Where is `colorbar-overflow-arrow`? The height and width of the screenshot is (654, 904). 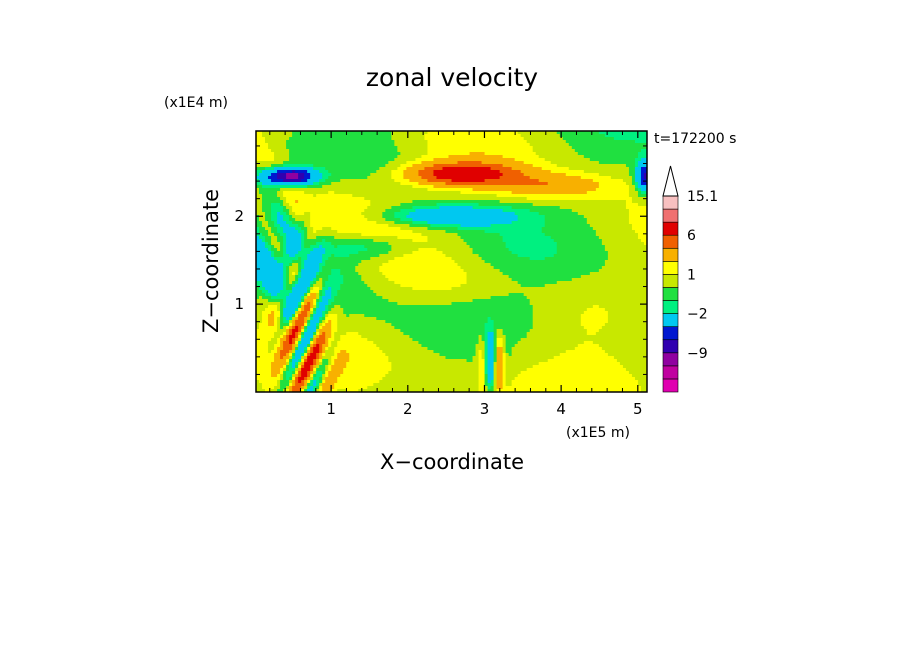 colorbar-overflow-arrow is located at coordinates (670, 181).